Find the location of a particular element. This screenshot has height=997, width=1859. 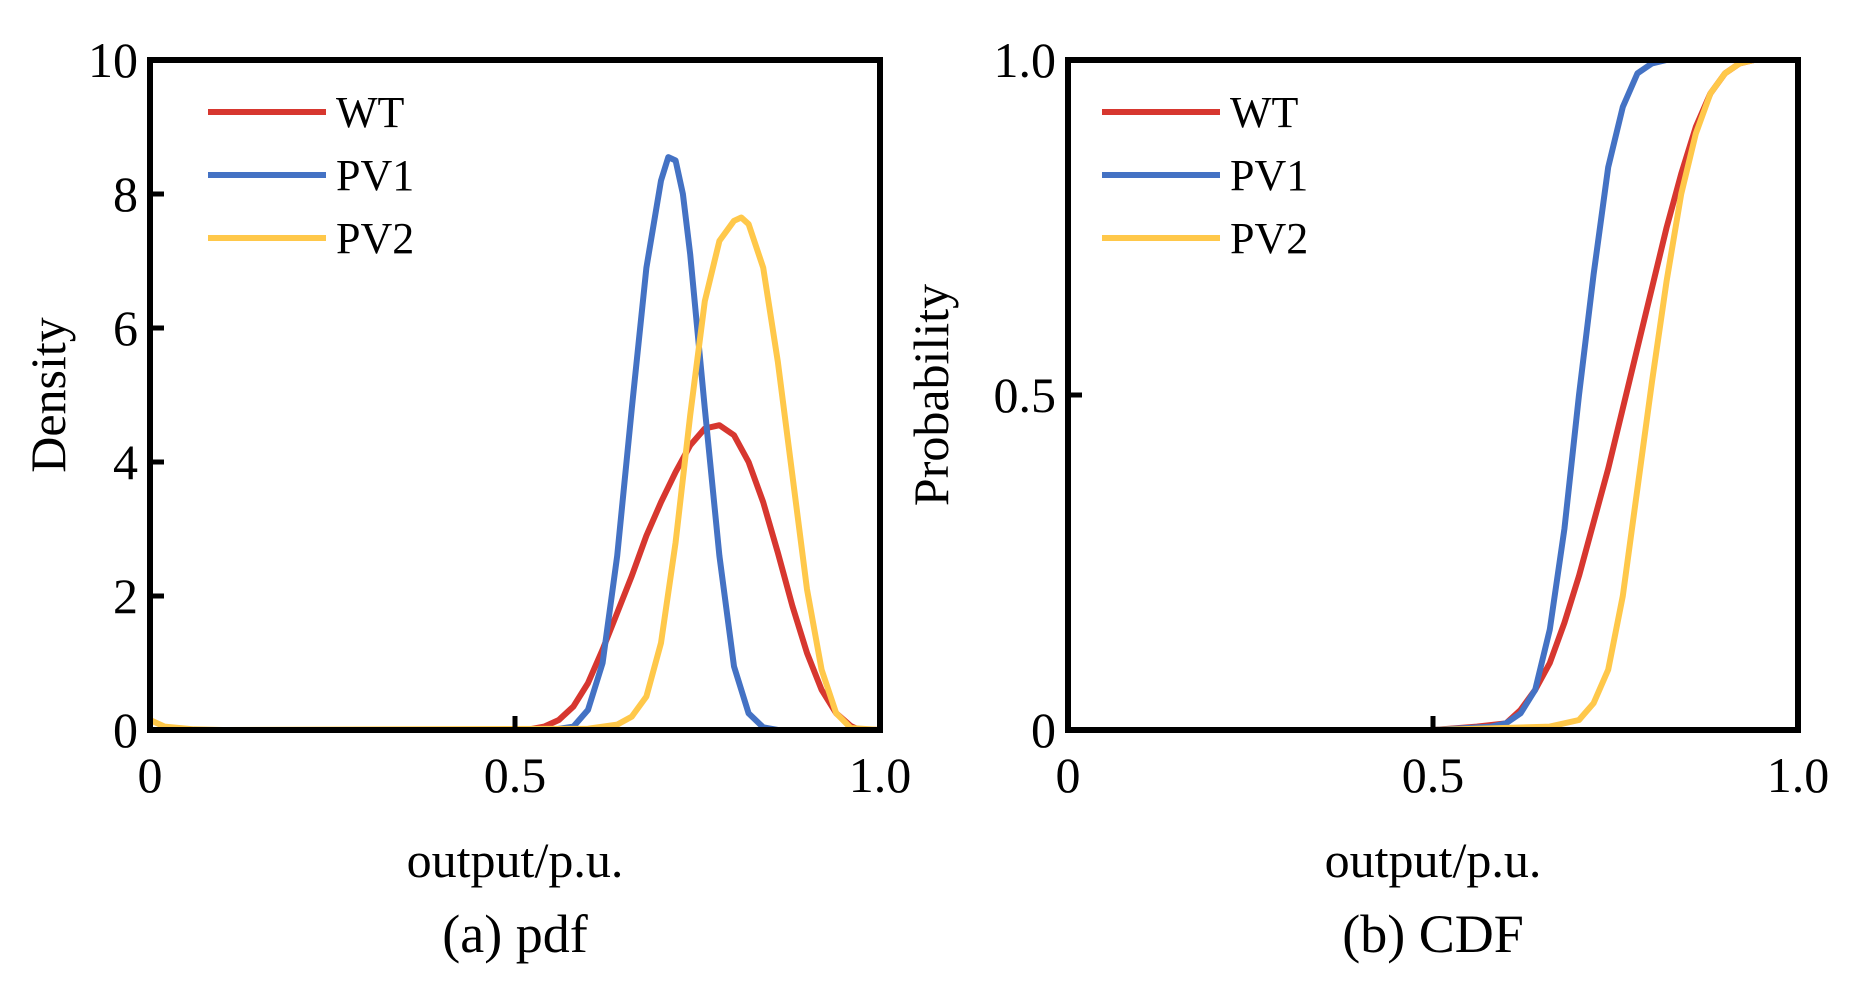

pdf-y-tick-label: 8 is located at coordinates (125, 194).